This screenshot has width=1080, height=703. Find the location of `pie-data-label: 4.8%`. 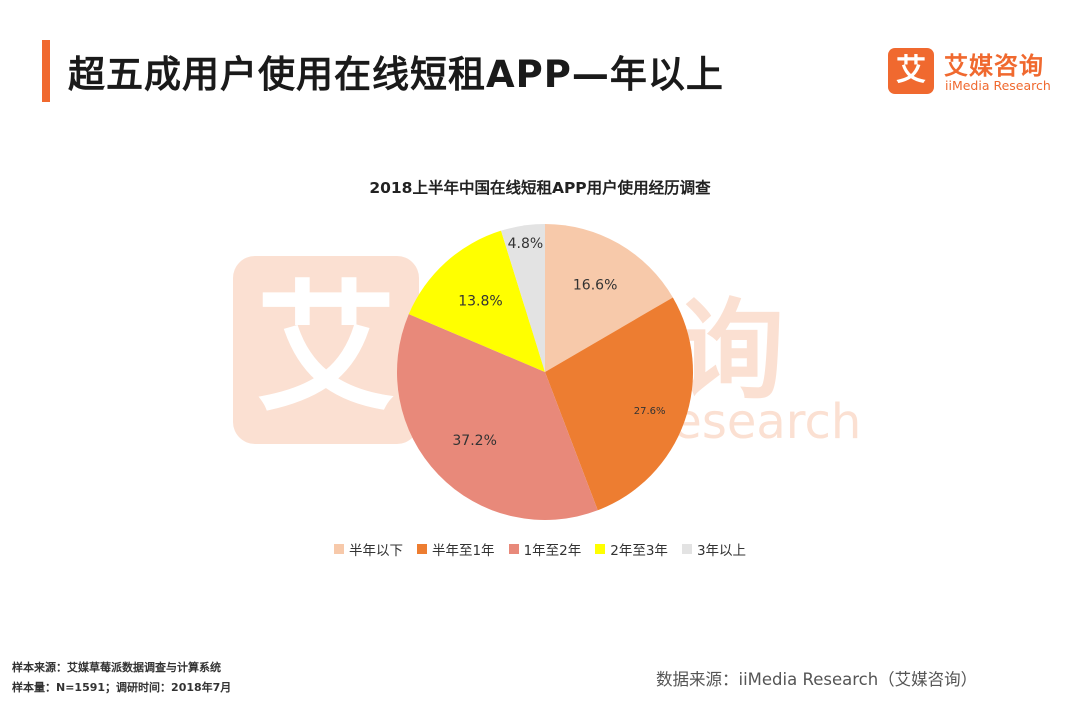

pie-data-label: 4.8% is located at coordinates (526, 244).